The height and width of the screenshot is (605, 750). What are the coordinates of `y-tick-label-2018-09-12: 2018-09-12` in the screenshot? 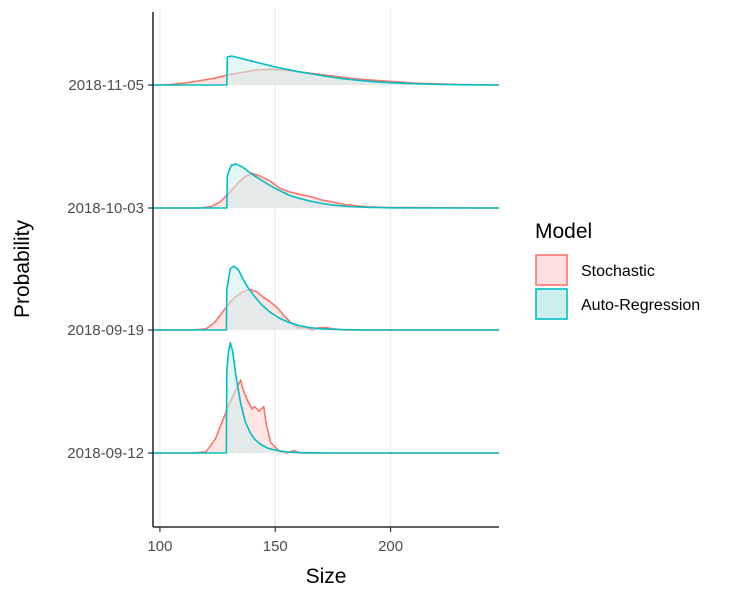 It's located at (105, 453).